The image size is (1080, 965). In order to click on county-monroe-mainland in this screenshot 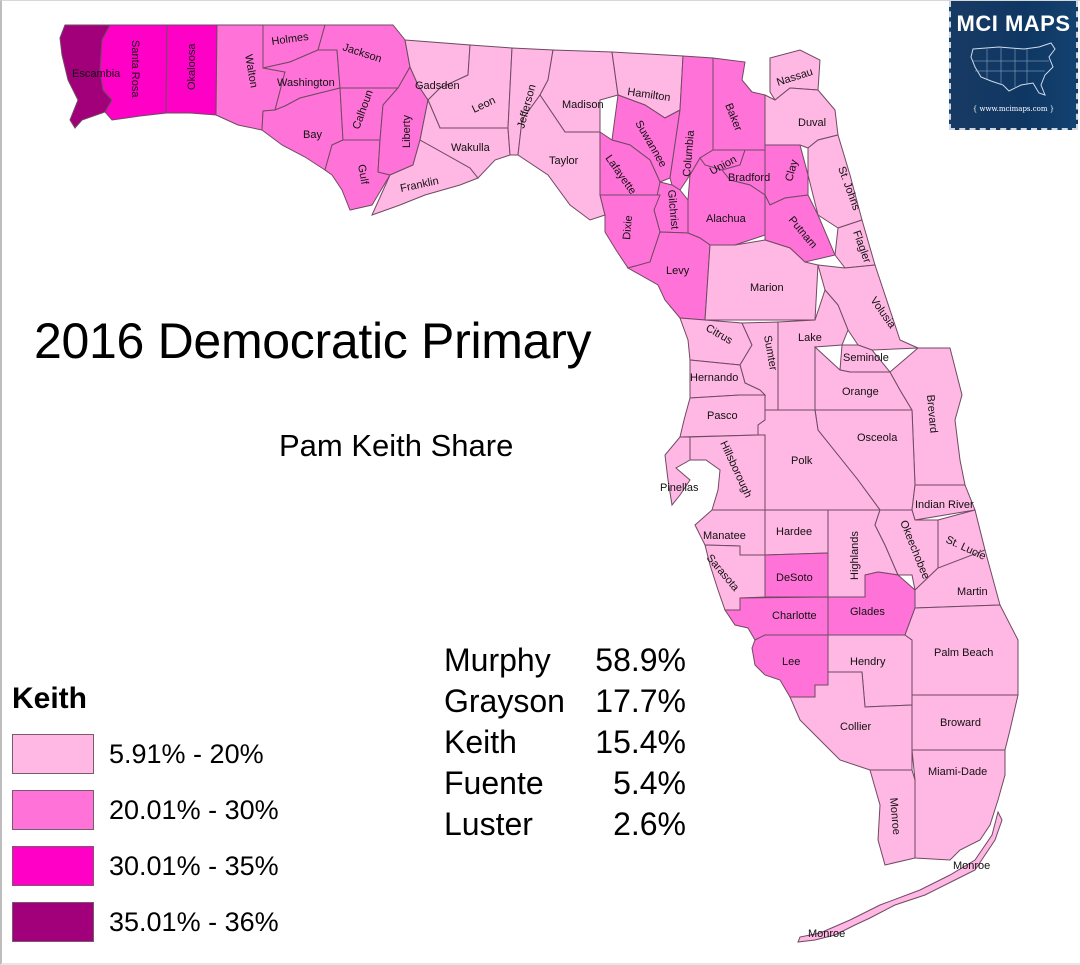, I will do `click(892, 817)`.